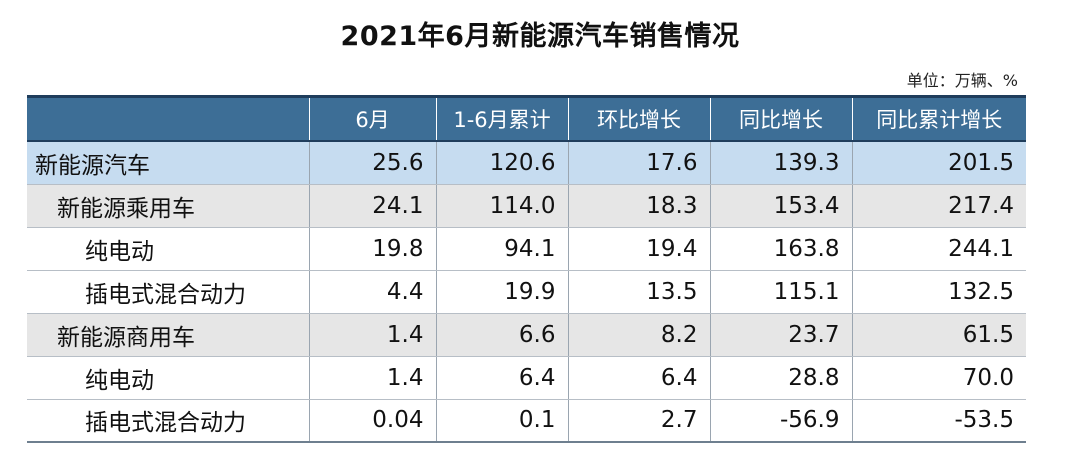 The height and width of the screenshot is (467, 1080). I want to click on table-cell: 163.8, so click(780, 249).